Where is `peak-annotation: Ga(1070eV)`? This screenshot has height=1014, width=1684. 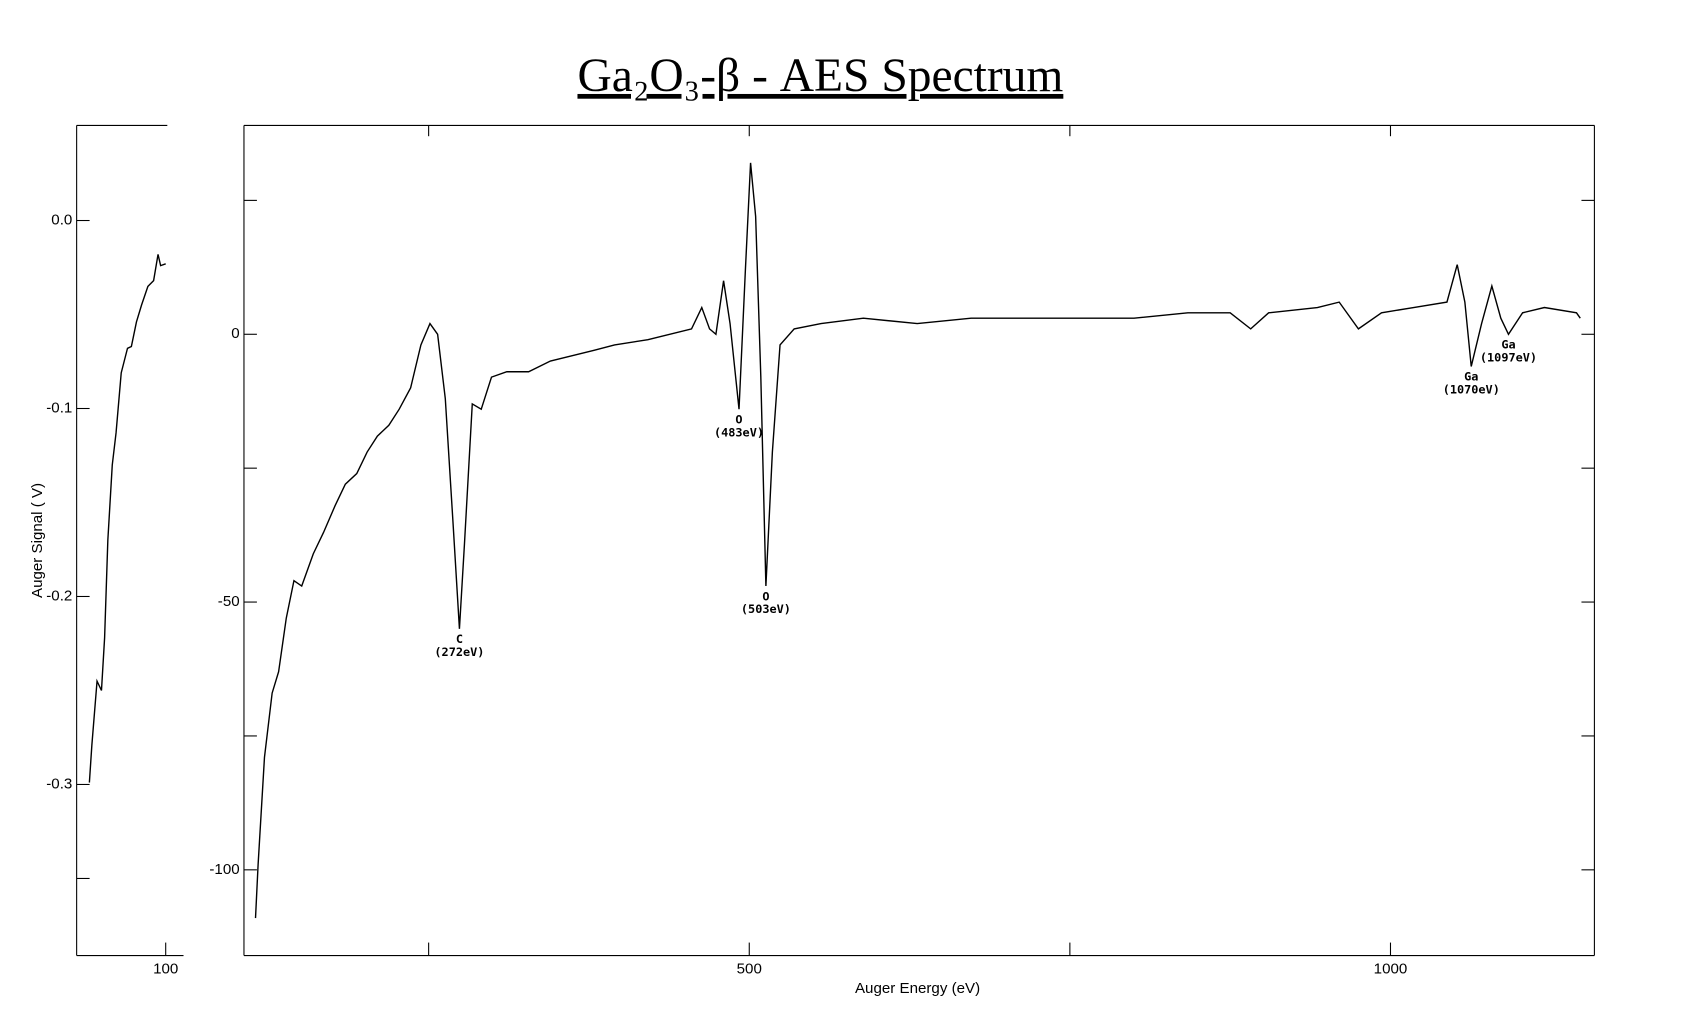
peak-annotation: Ga(1070eV) is located at coordinates (1471, 383).